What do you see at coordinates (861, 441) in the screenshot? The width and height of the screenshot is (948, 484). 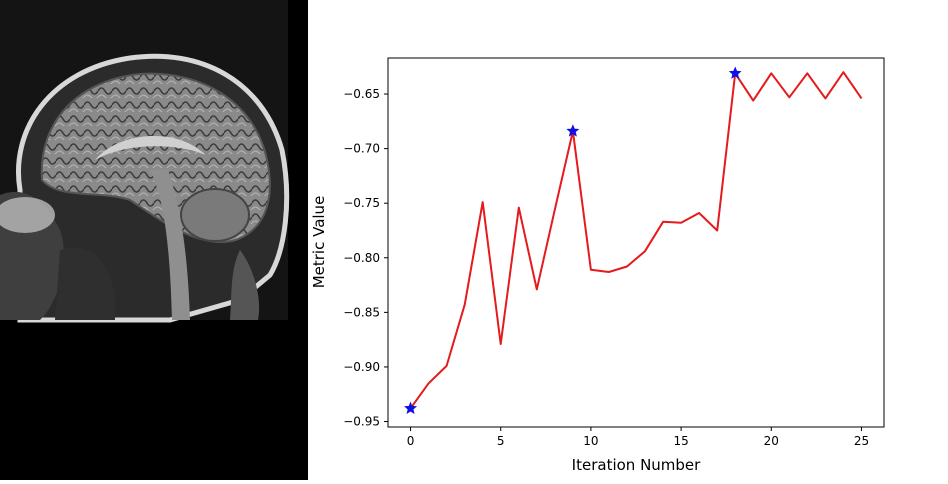 I see `x-tick-label: 25` at bounding box center [861, 441].